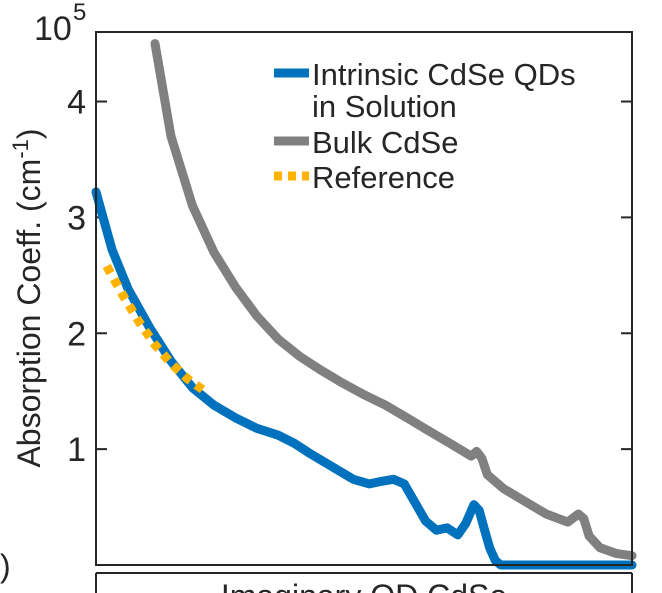 Image resolution: width=662 pixels, height=593 pixels. What do you see at coordinates (29, 313) in the screenshot?
I see `y-axis-label-main: Absorption Coeff. (cm` at bounding box center [29, 313].